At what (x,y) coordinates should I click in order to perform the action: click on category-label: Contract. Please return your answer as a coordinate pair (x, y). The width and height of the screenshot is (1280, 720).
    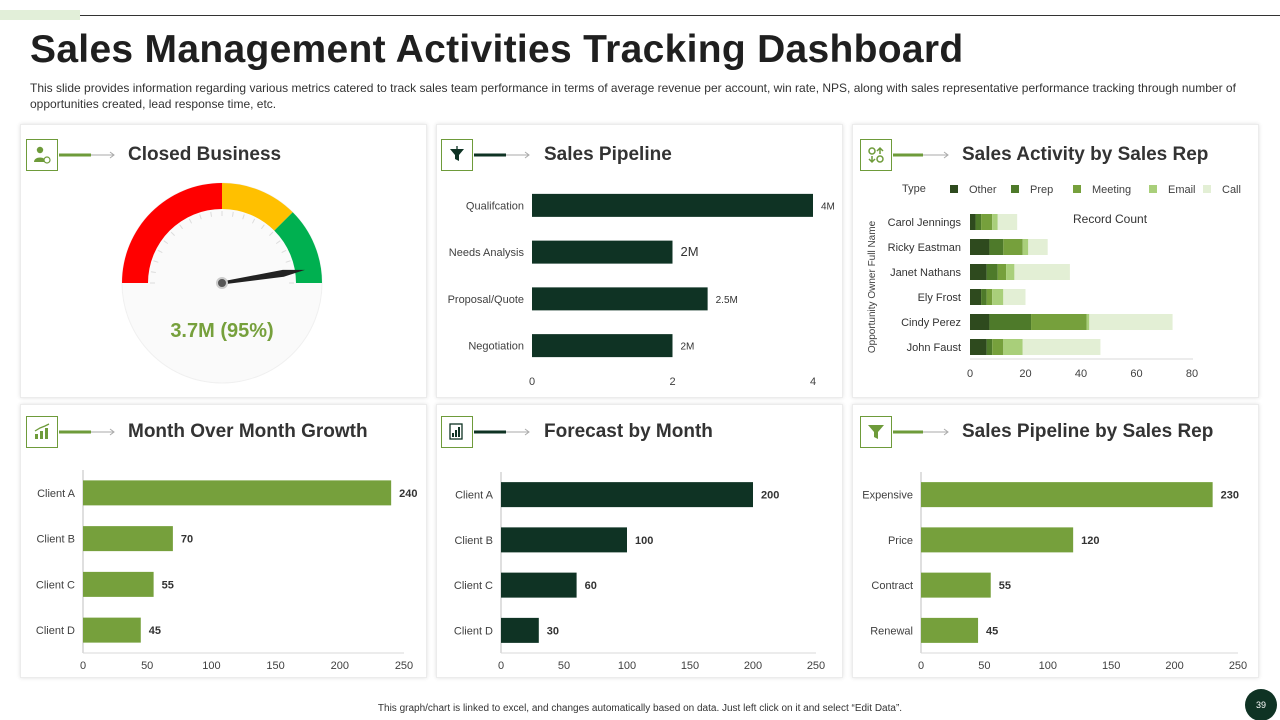
    Looking at the image, I should click on (892, 586).